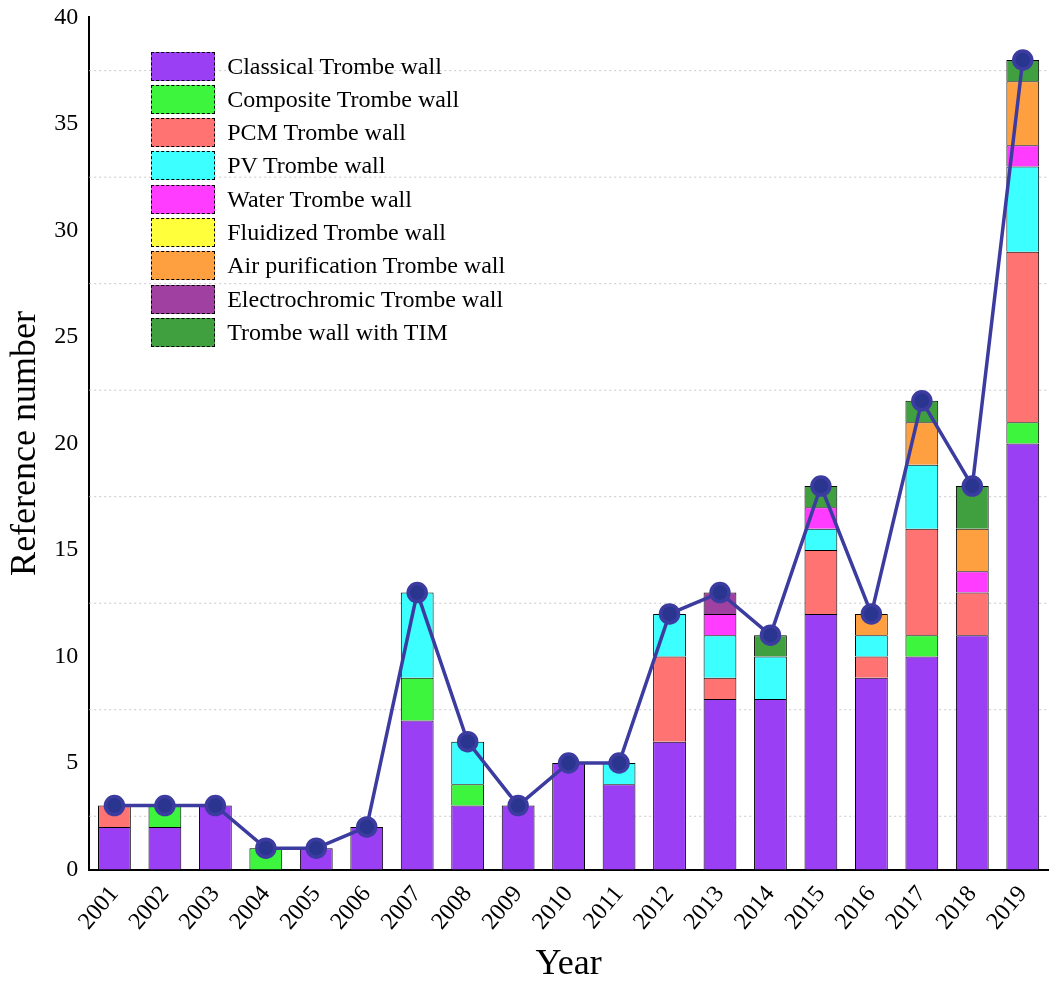 The height and width of the screenshot is (990, 1062). What do you see at coordinates (343, 99) in the screenshot?
I see `legend-label: Composite Trombe wall` at bounding box center [343, 99].